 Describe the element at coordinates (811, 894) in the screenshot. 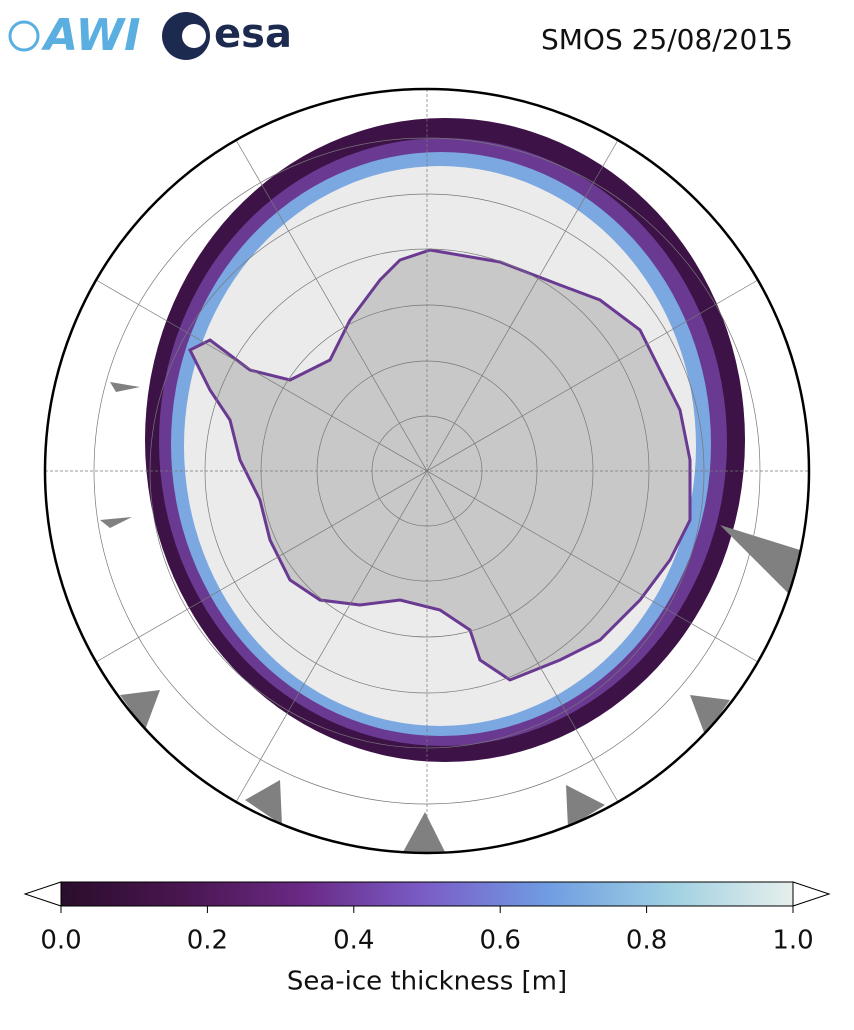

I see `colorbar-extend-max` at that location.